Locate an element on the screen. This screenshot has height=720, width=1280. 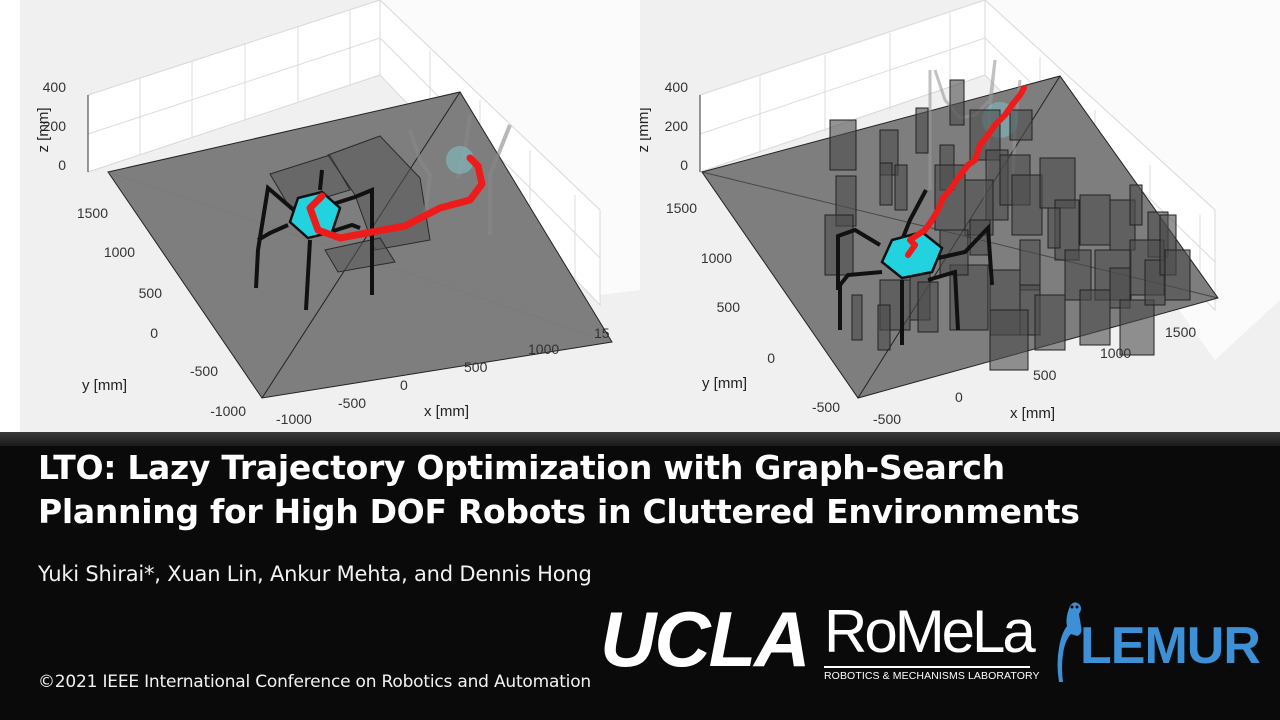
lemur-wordmark: LEMUR is located at coordinates (1170, 646).